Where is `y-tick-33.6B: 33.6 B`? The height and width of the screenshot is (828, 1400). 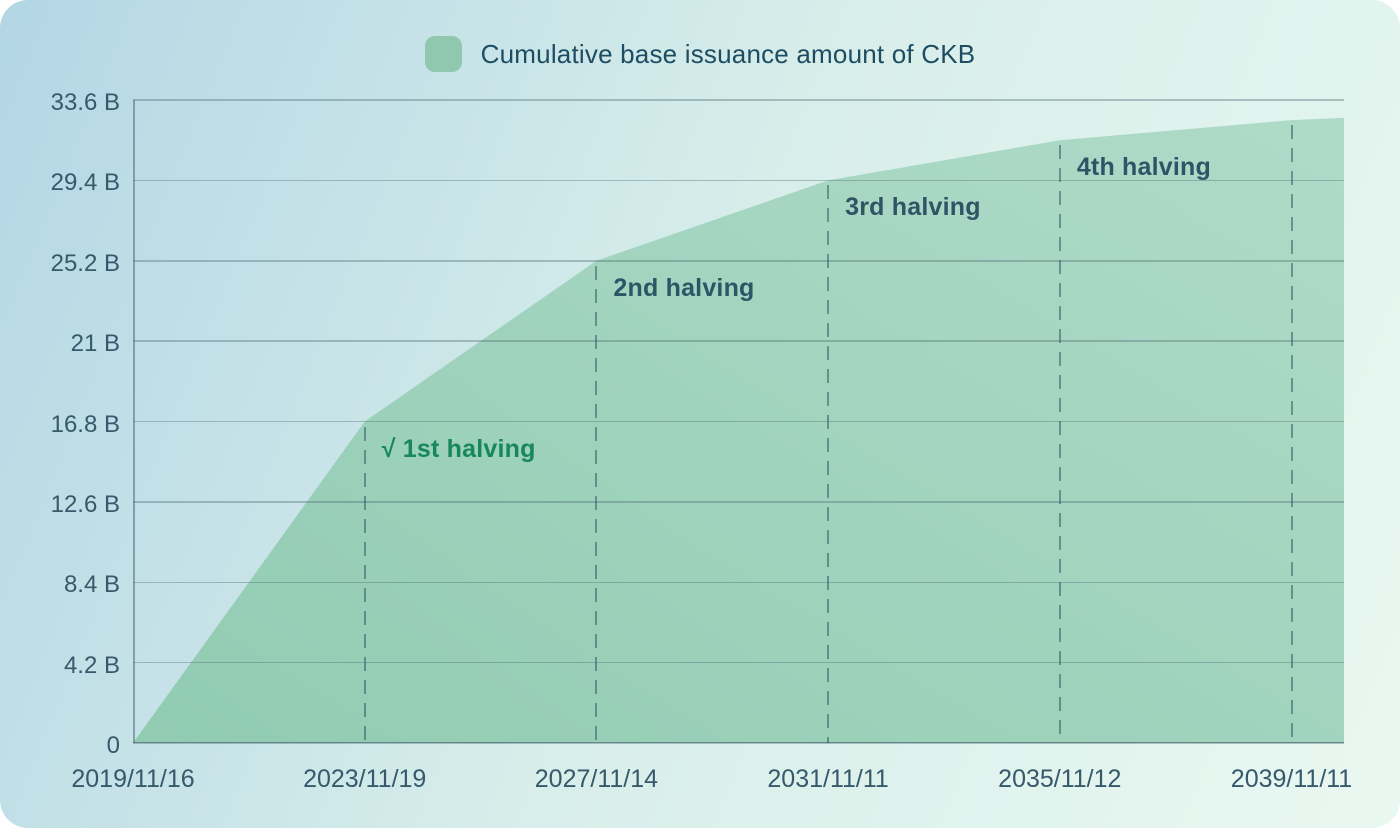
y-tick-33.6B: 33.6 B is located at coordinates (85, 102).